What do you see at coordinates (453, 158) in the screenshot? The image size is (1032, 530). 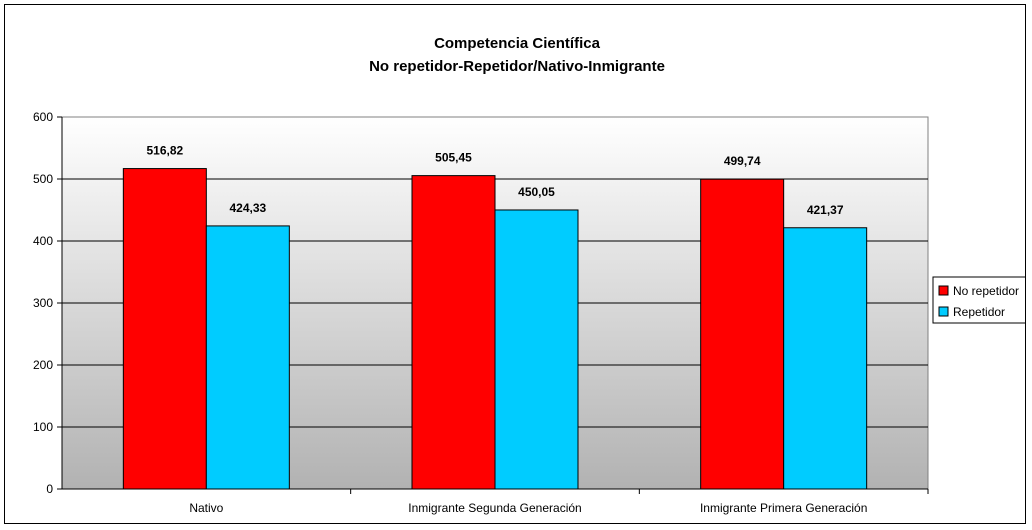 I see `data-label: 505,45` at bounding box center [453, 158].